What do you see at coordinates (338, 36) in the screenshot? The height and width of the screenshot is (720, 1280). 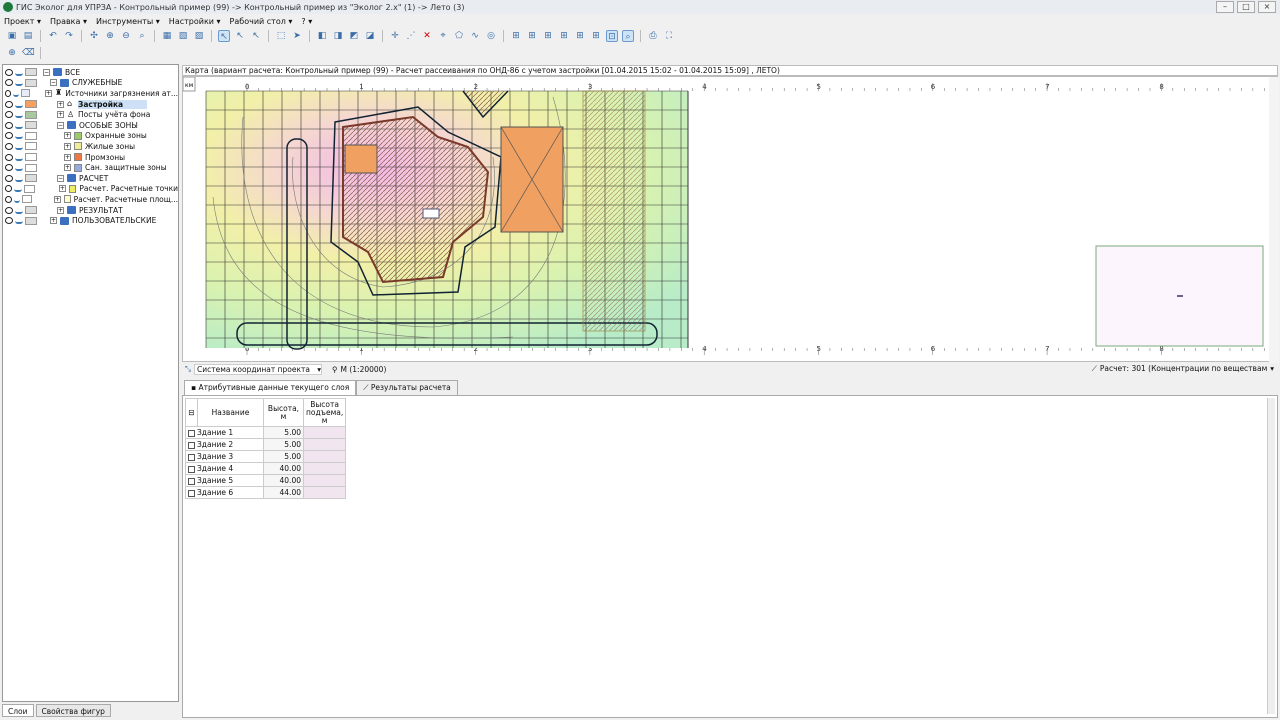 I see `intersect-icon: ◨` at bounding box center [338, 36].